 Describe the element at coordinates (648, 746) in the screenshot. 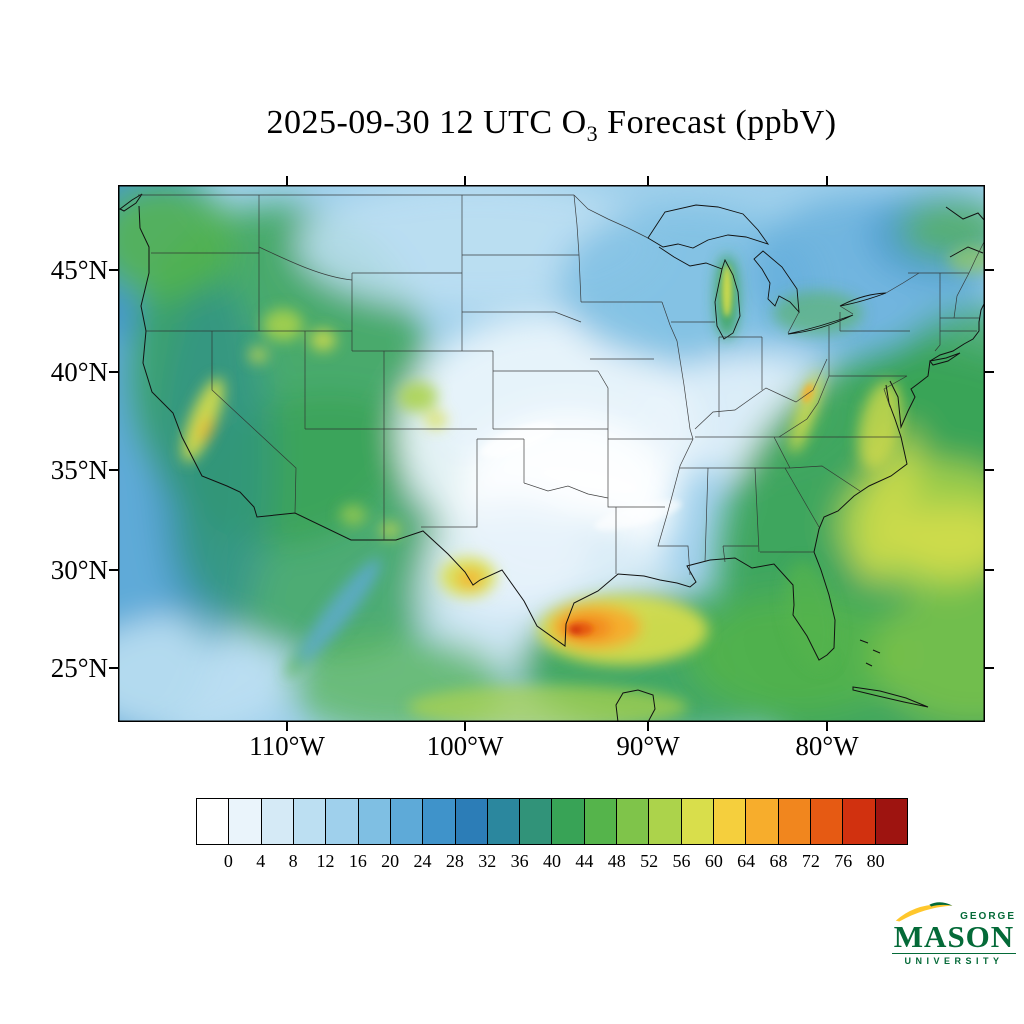

I see `x-axis-tick-label: 90°W` at that location.